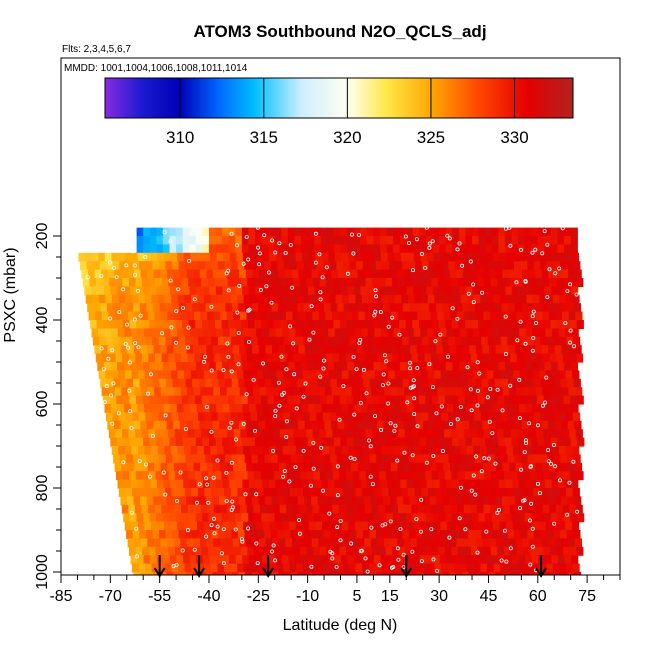 Image resolution: width=650 pixels, height=650 pixels. What do you see at coordinates (42, 572) in the screenshot?
I see `y-tick-label: 1000` at bounding box center [42, 572].